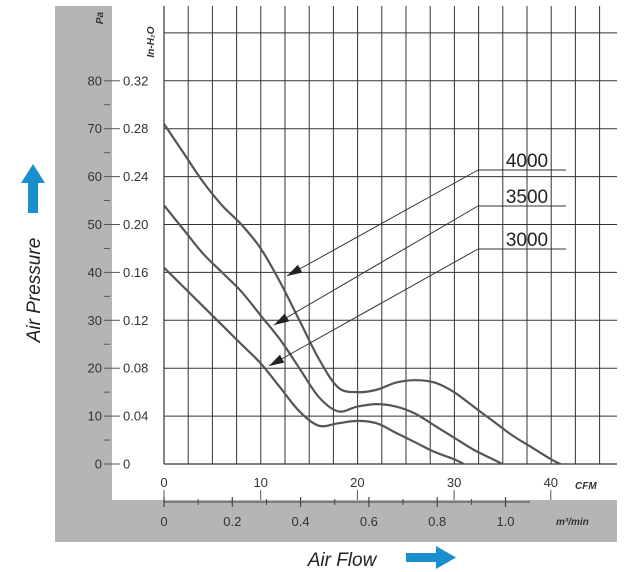 The height and width of the screenshot is (572, 629). What do you see at coordinates (85, 274) in the screenshot?
I see `frame-left-band` at bounding box center [85, 274].